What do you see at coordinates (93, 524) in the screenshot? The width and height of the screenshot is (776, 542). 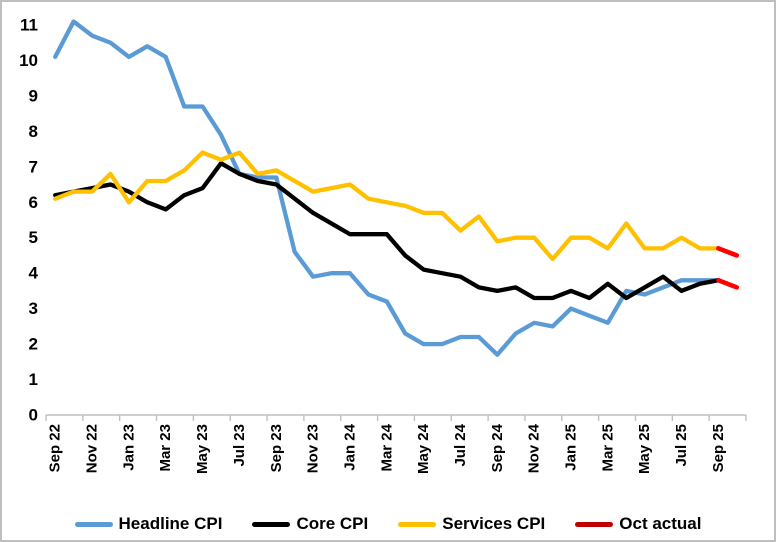 I see `legend-swatch-headline-cpi` at bounding box center [93, 524].